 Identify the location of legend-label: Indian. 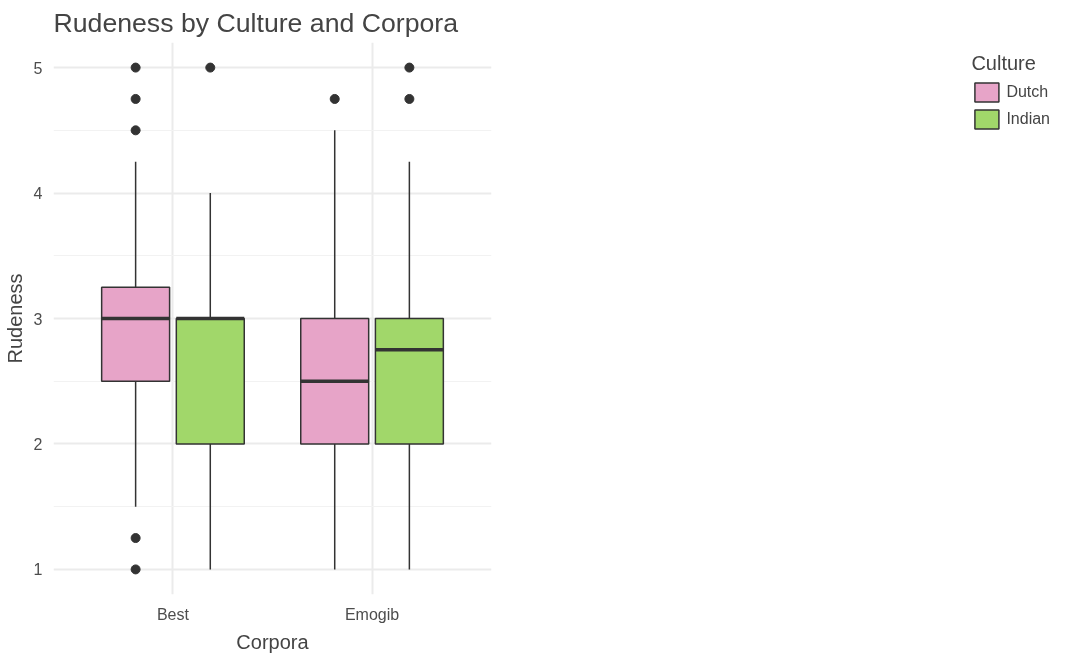
(1028, 119).